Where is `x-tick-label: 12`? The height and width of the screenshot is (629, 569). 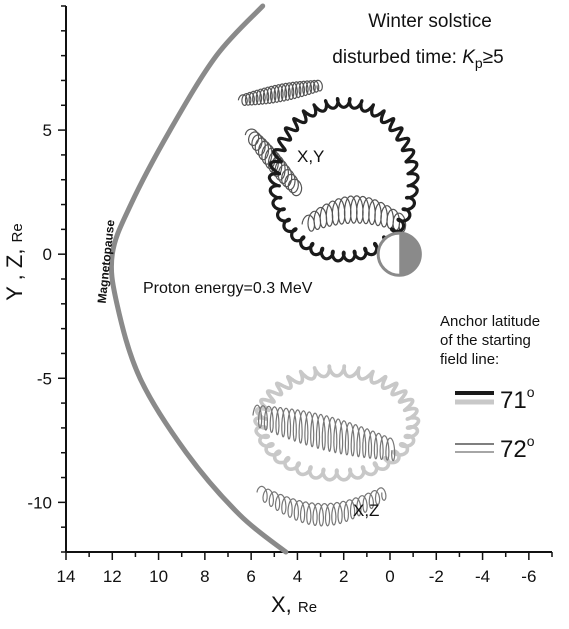
x-tick-label: 12 is located at coordinates (112, 576).